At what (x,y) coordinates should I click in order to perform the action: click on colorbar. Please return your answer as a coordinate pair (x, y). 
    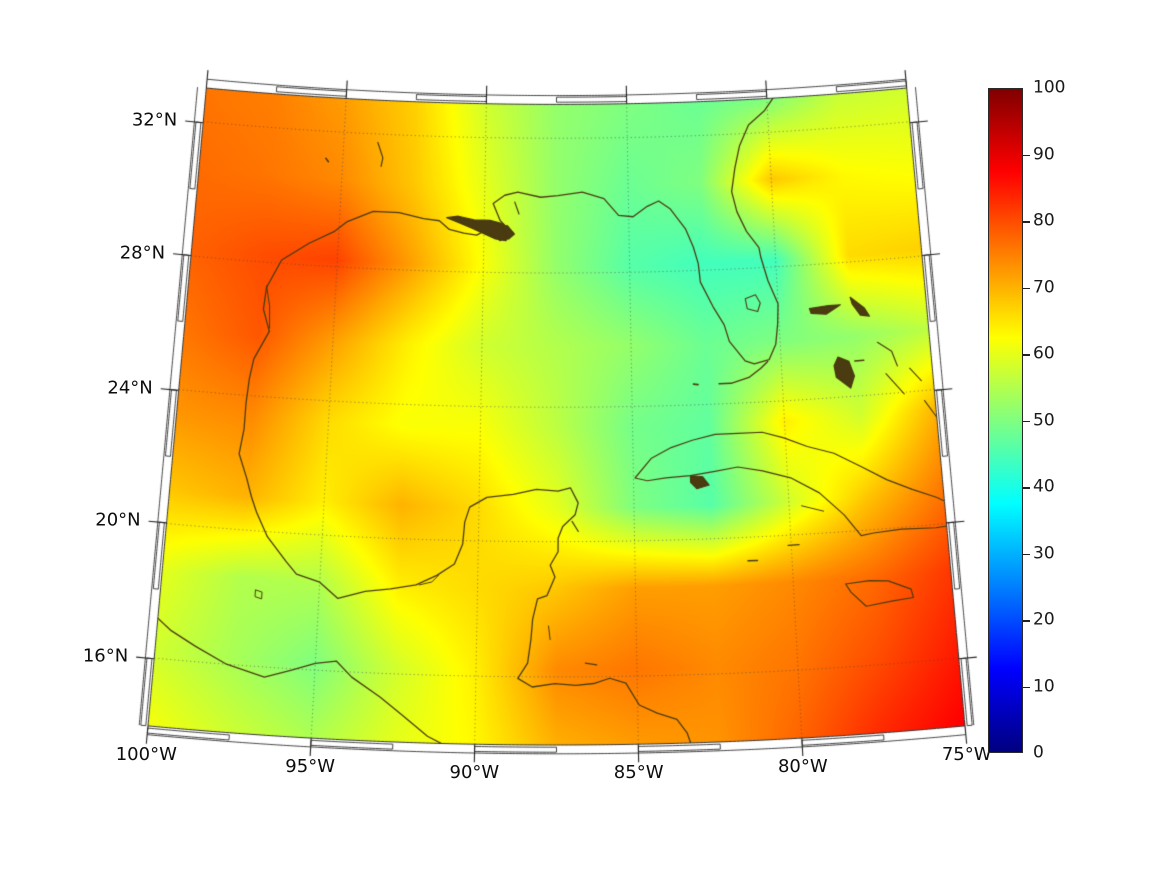
    Looking at the image, I should click on (1009, 420).